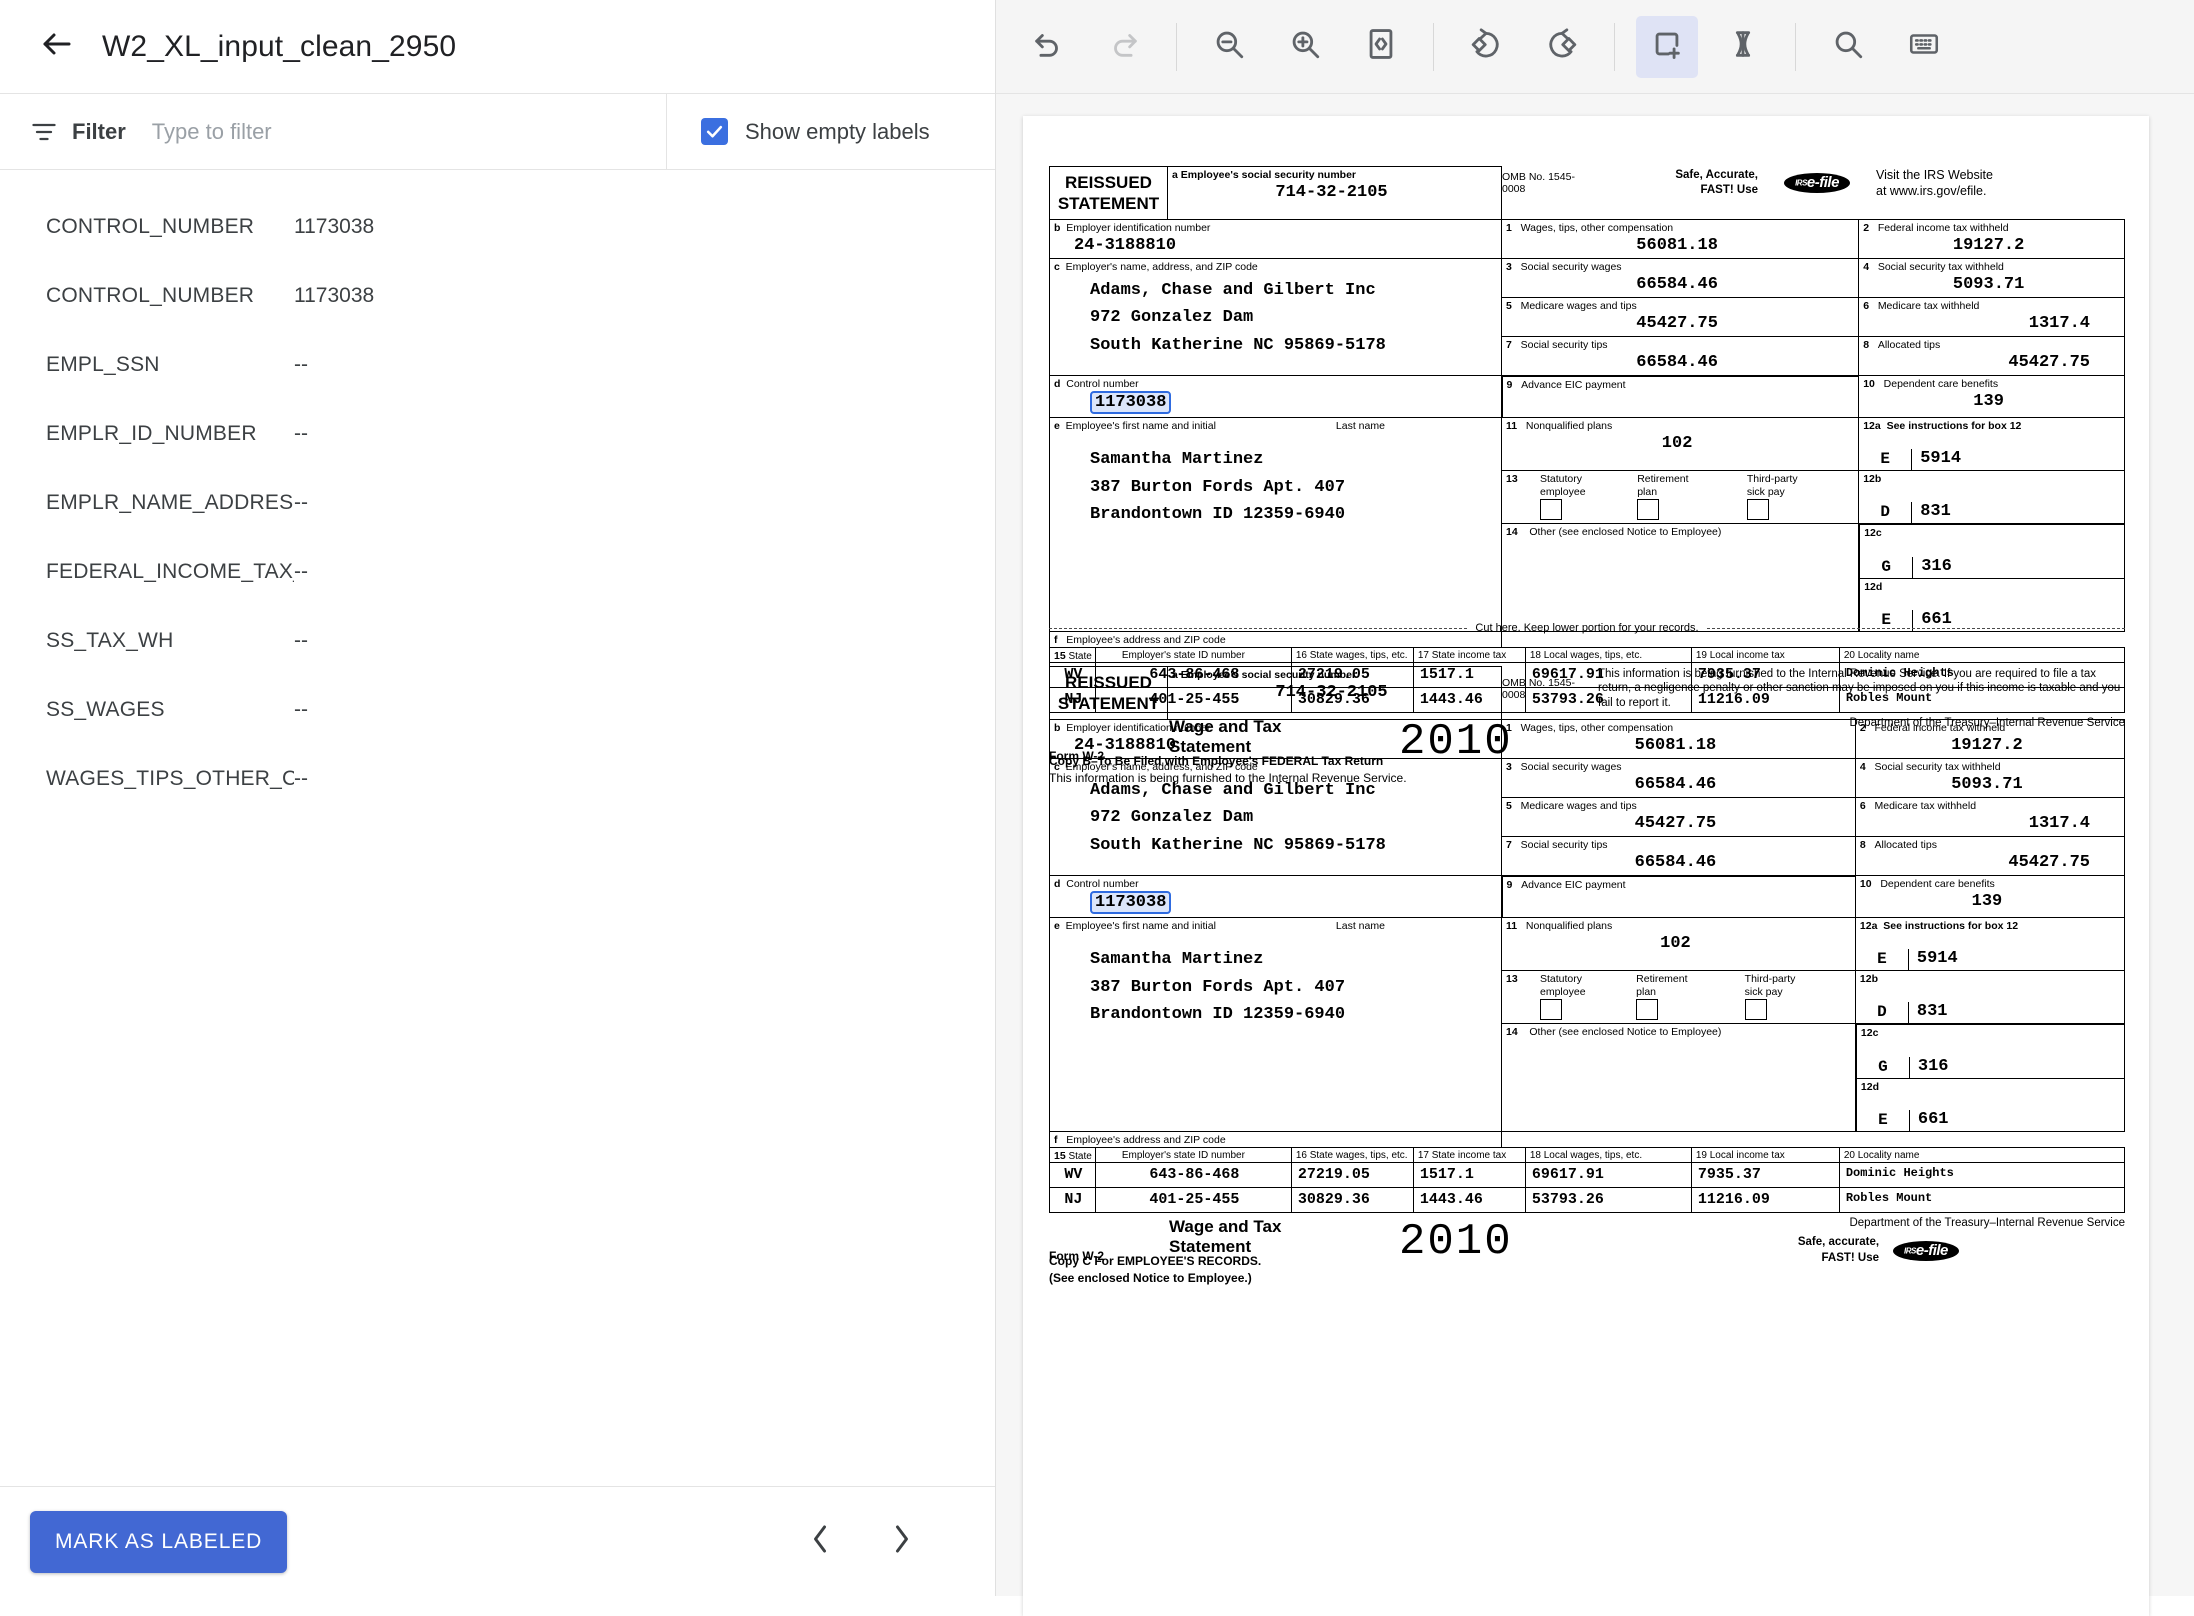  What do you see at coordinates (1125, 245) in the screenshot?
I see `box-b-value: 24-3188810` at bounding box center [1125, 245].